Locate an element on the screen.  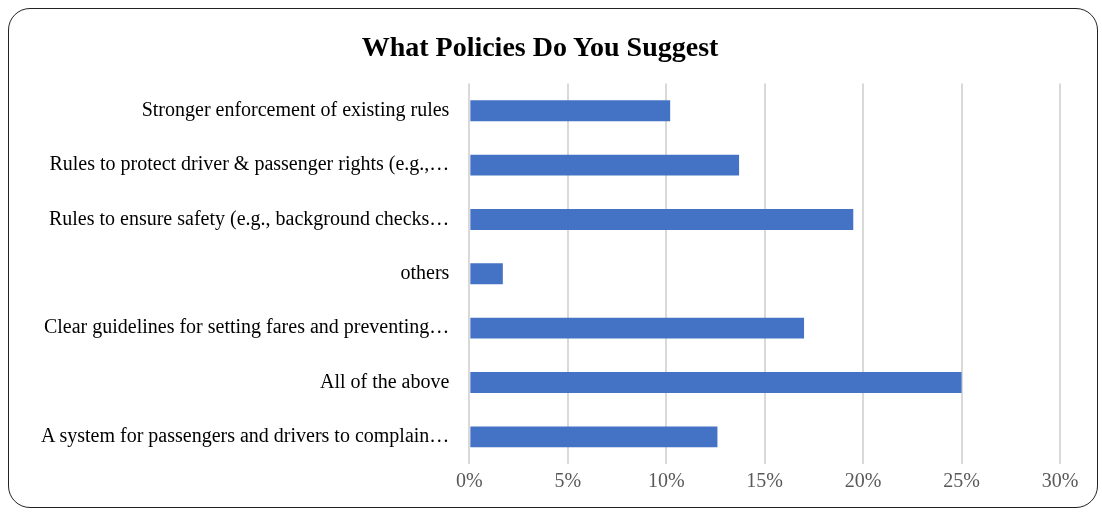
y-tick-label: All of the above is located at coordinates (384, 380).